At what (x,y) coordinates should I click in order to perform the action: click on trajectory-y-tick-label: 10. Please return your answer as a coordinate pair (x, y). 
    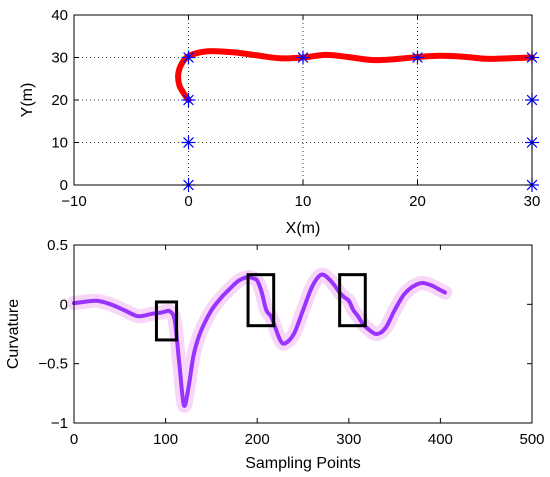
    Looking at the image, I should click on (59, 143).